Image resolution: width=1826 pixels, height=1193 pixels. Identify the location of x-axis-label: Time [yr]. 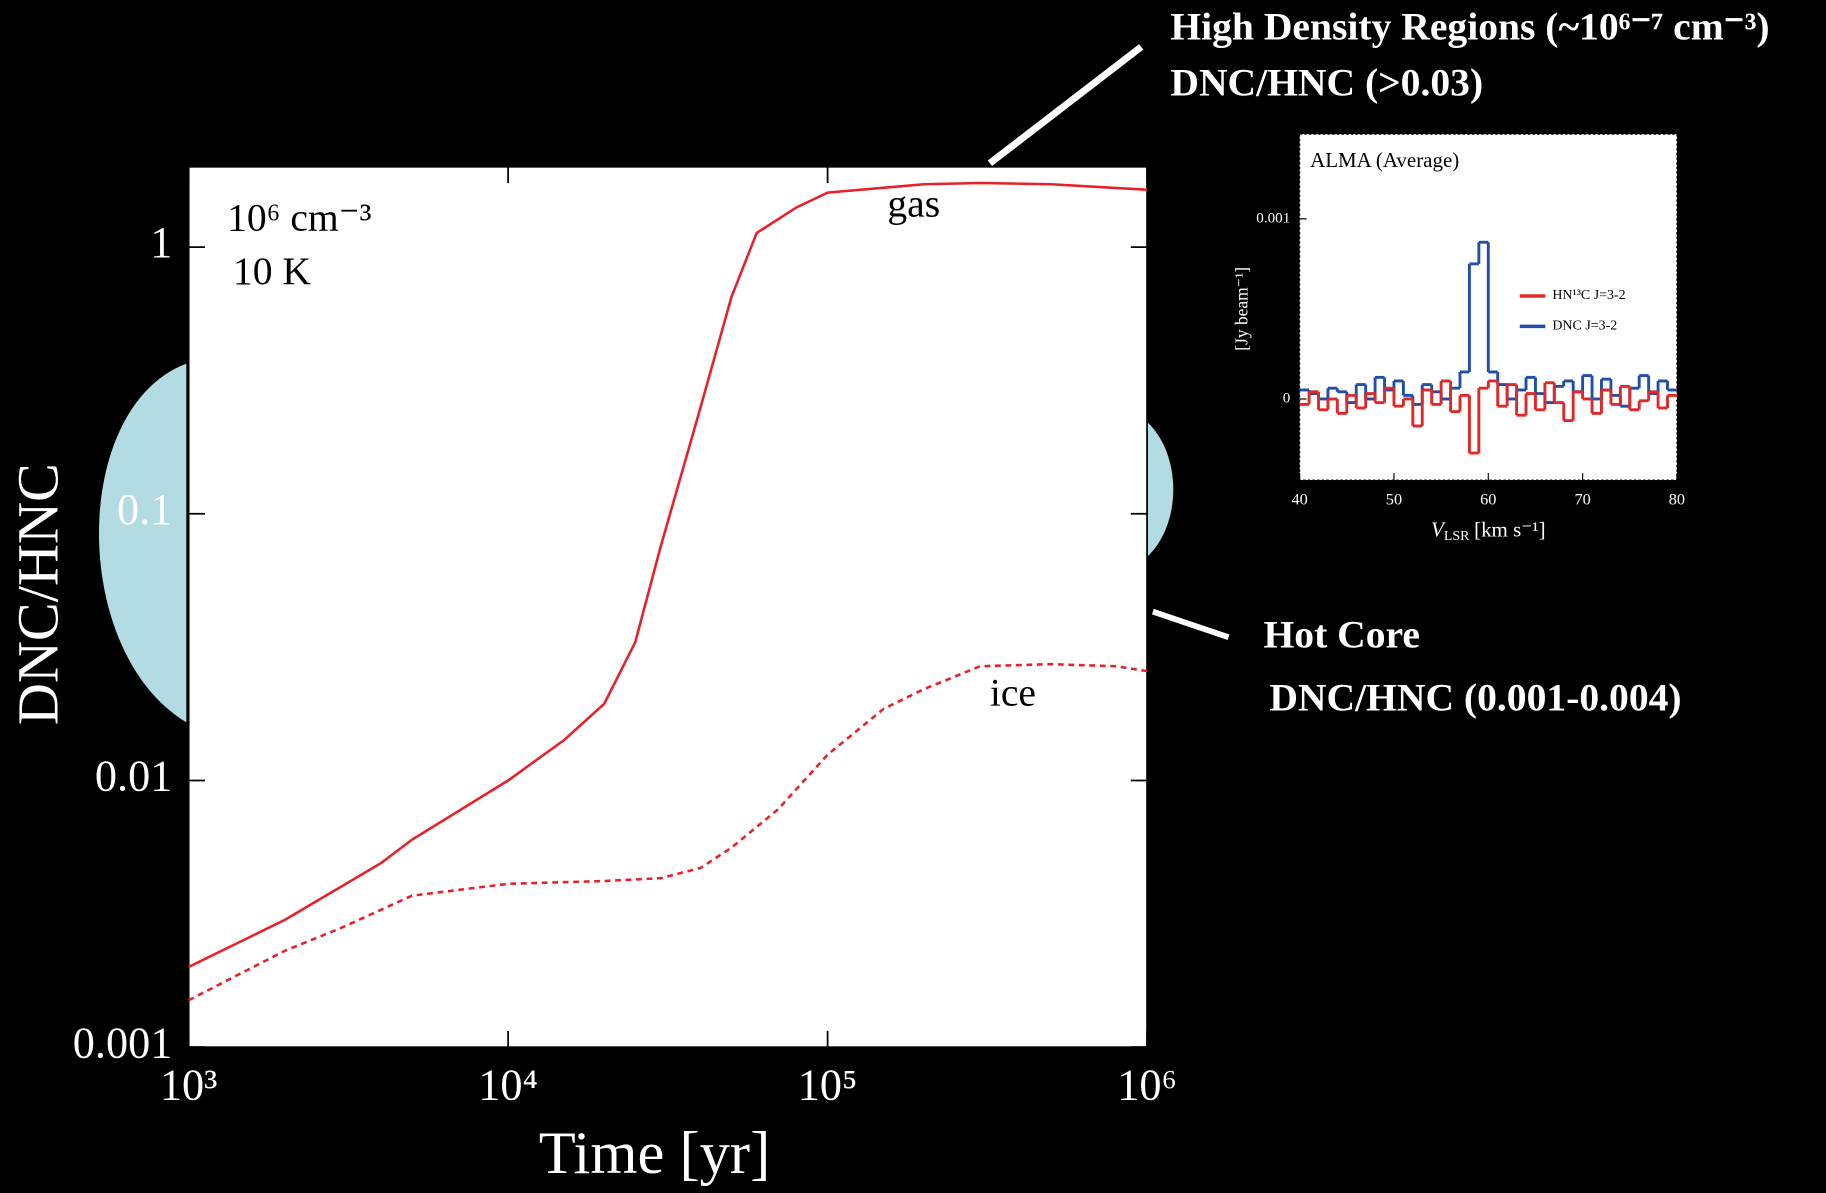
(655, 1153).